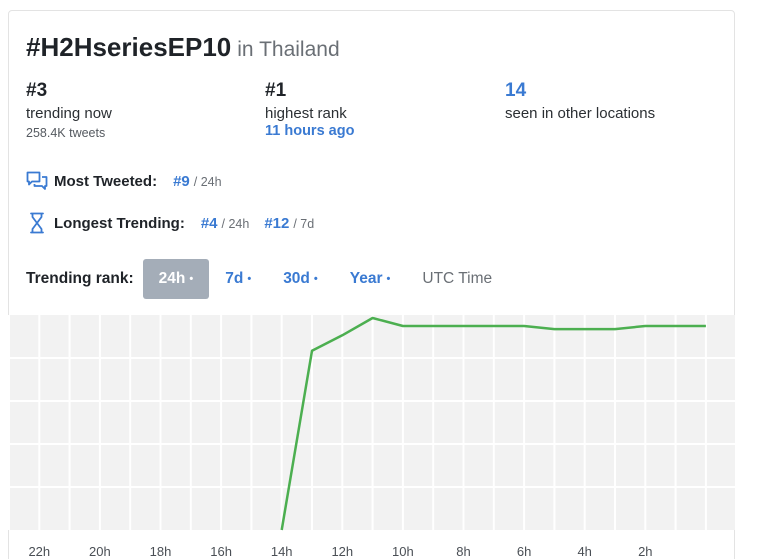  I want to click on most-tweeted-row: Most Tweeted: #9 / 24h, so click(131, 181).